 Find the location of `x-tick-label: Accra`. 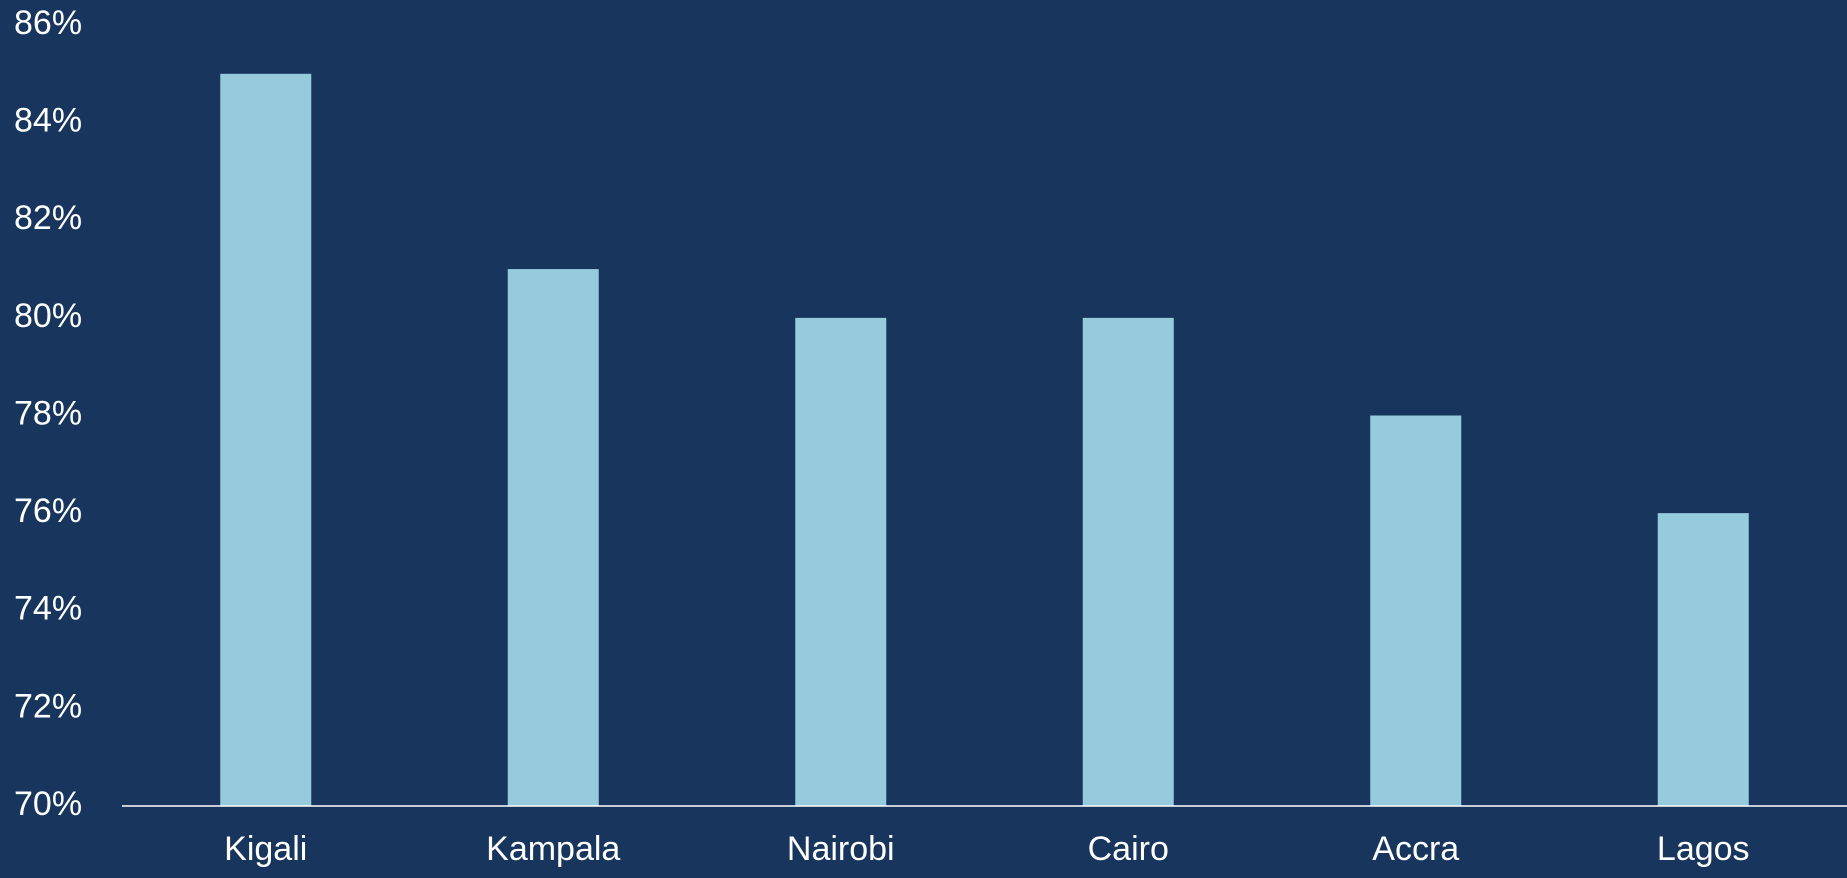

x-tick-label: Accra is located at coordinates (1415, 849).